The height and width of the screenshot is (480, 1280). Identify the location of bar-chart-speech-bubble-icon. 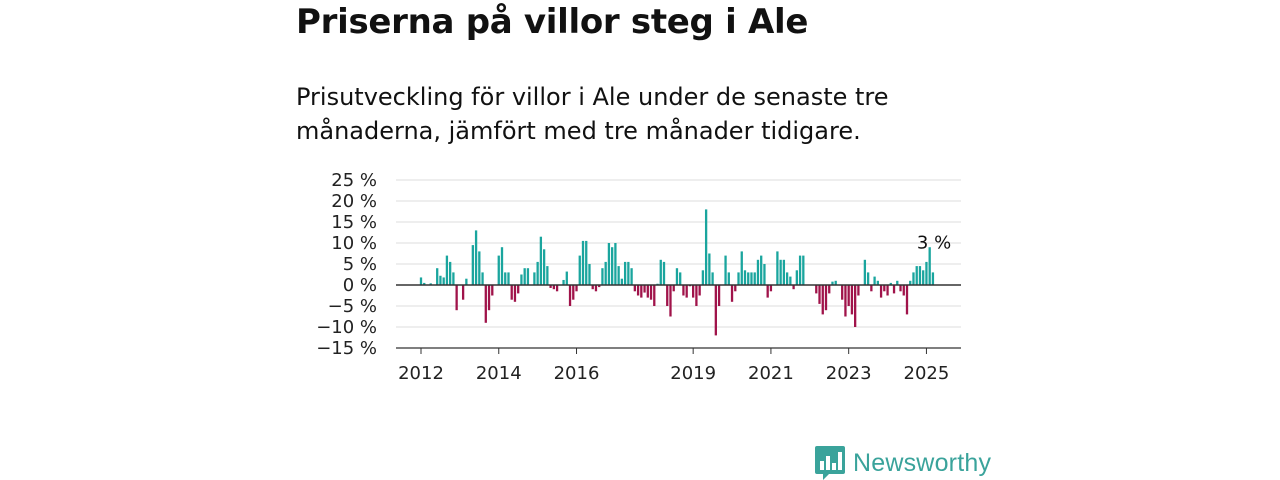
(830, 463).